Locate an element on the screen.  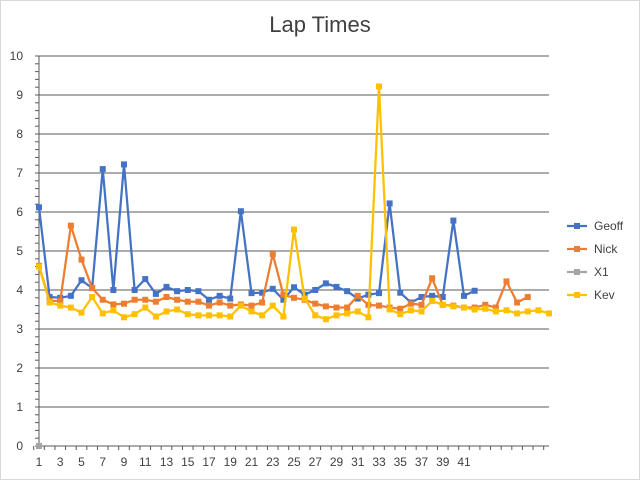
x-tick-label: 21 is located at coordinates (252, 462).